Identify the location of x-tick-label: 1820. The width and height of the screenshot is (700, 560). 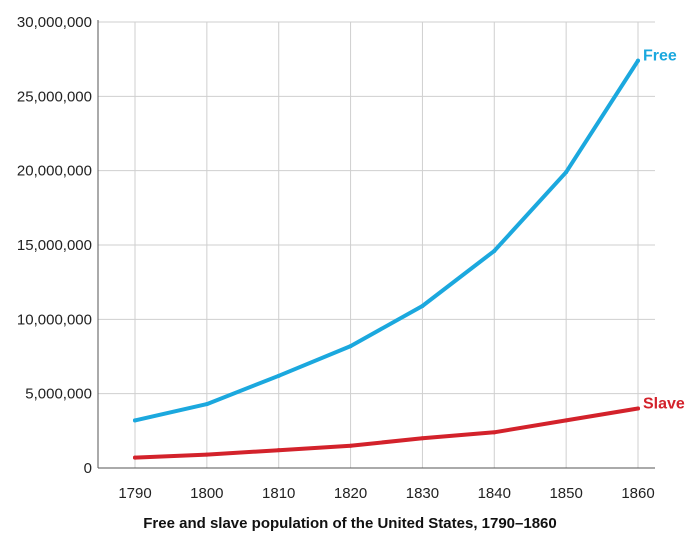
(350, 492).